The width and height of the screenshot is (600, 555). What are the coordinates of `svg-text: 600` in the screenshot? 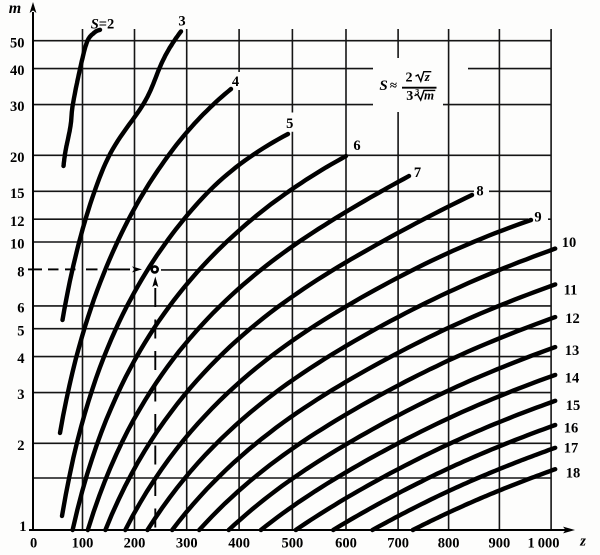 It's located at (346, 544).